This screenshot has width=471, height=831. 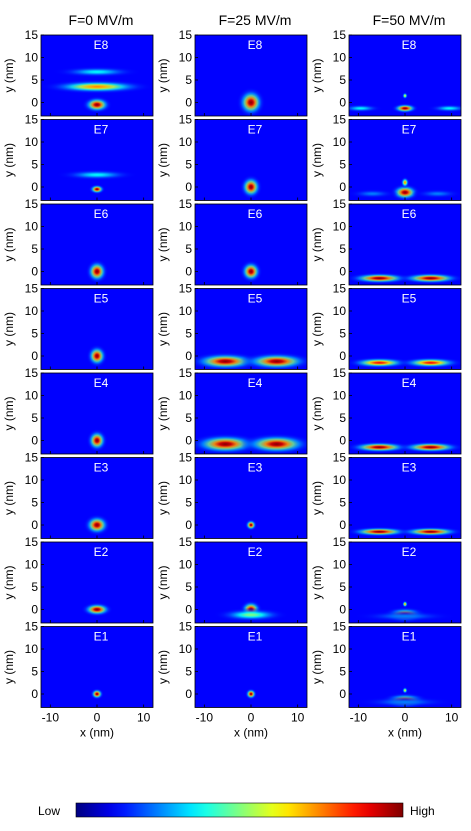 What do you see at coordinates (49, 811) in the screenshot?
I see `colorbar-low-label: Low` at bounding box center [49, 811].